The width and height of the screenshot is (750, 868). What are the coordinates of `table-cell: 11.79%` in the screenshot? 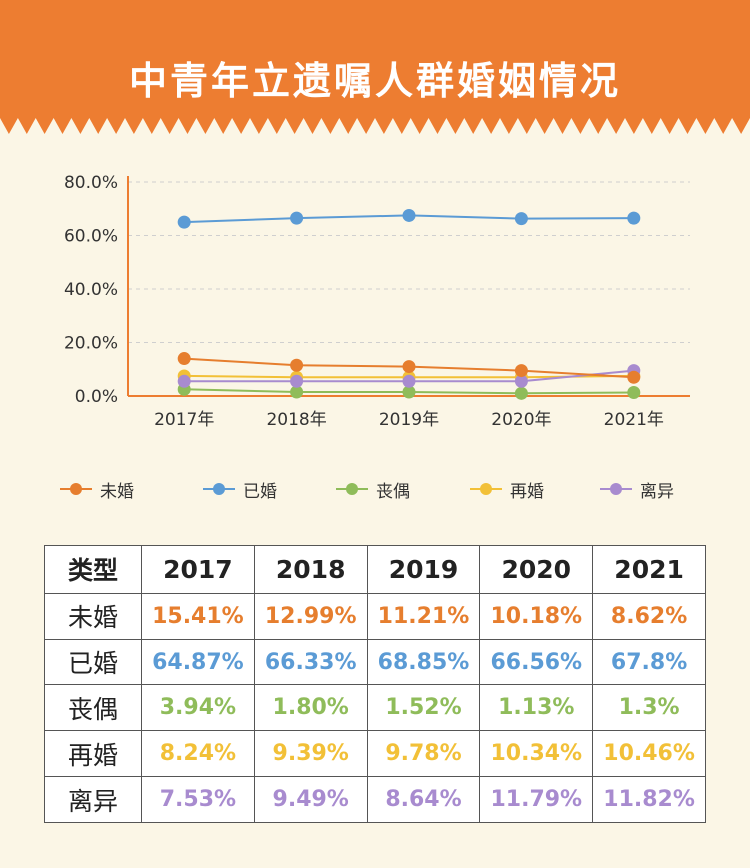 It's located at (536, 799).